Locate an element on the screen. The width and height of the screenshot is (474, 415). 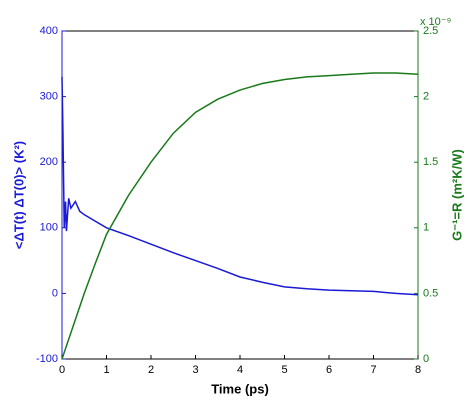
y-tick-label: 300 is located at coordinates (49, 97).